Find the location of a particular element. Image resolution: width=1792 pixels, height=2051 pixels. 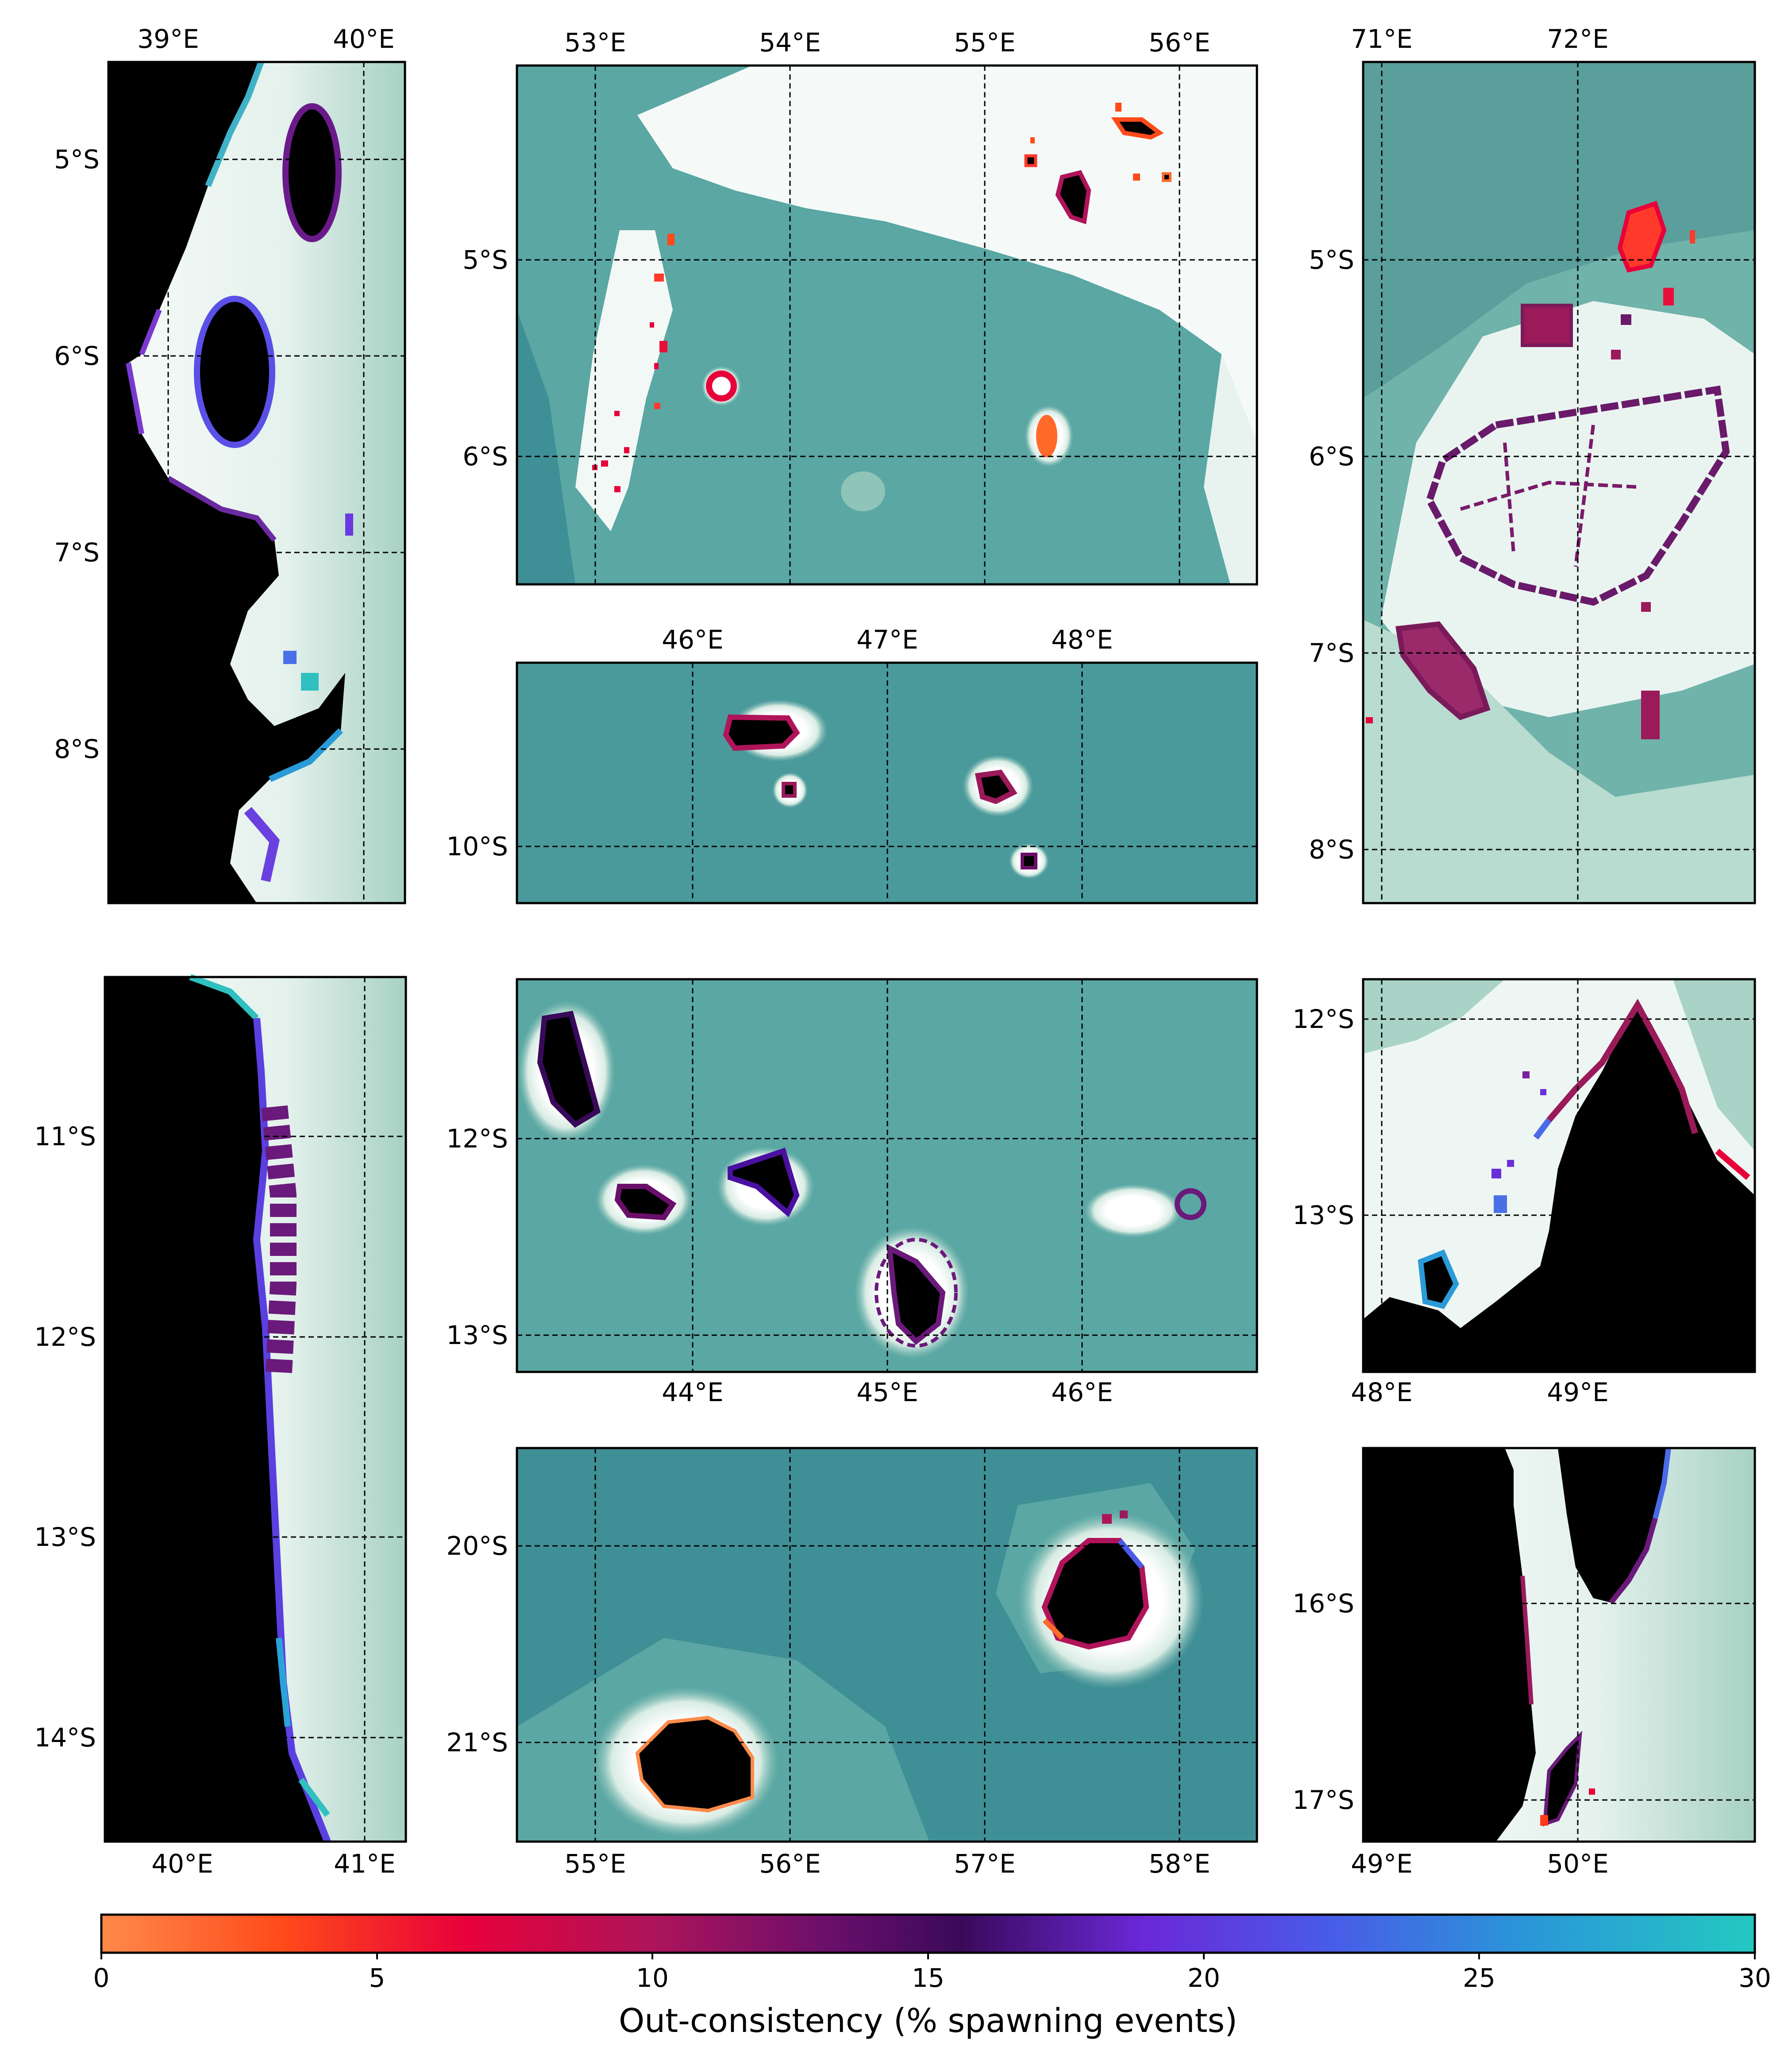

lat-label: 10°S is located at coordinates (477, 846).